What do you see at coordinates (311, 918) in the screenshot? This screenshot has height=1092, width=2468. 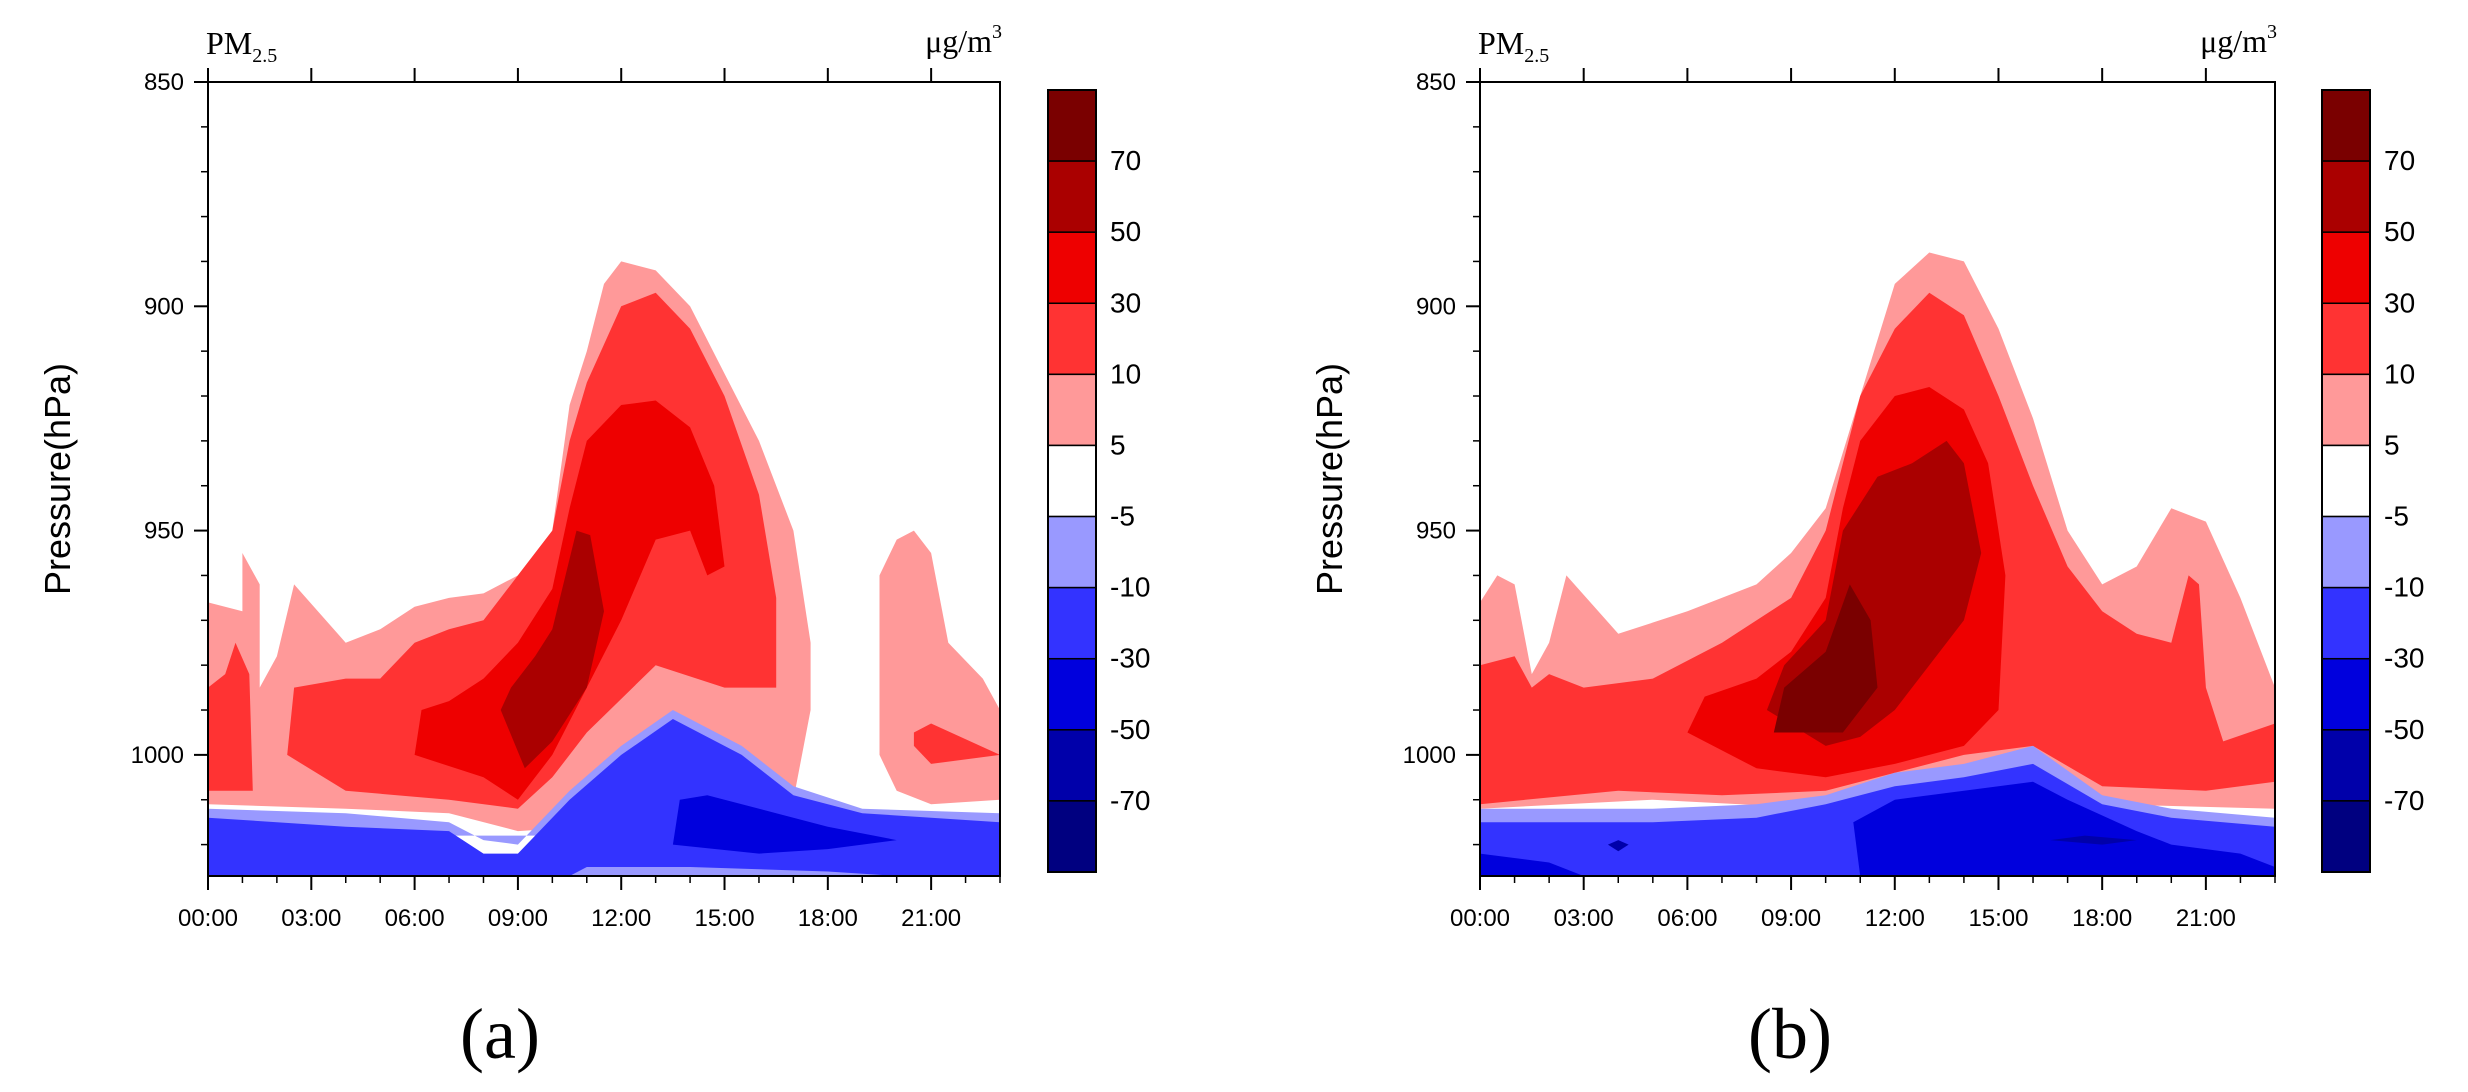 I see `x-tick-label-1: 03:00` at bounding box center [311, 918].